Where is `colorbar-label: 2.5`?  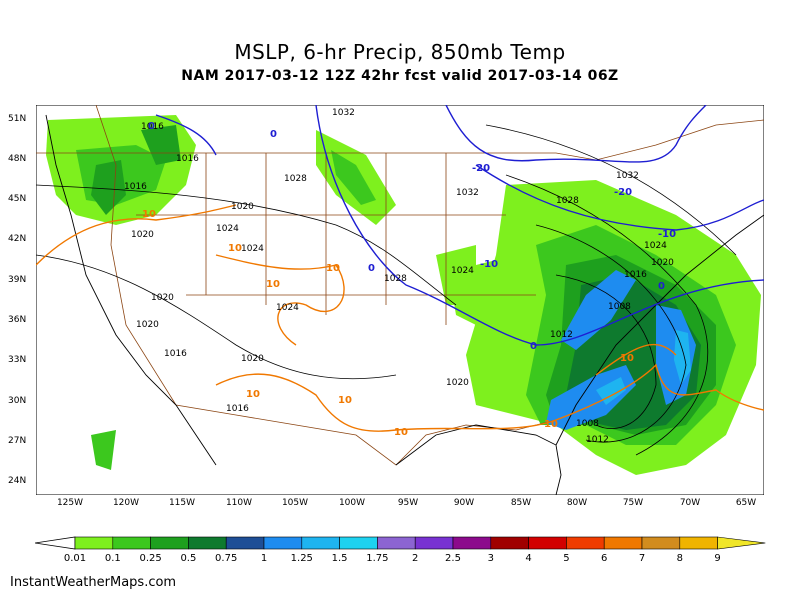
colorbar-label: 2.5 is located at coordinates (453, 558).